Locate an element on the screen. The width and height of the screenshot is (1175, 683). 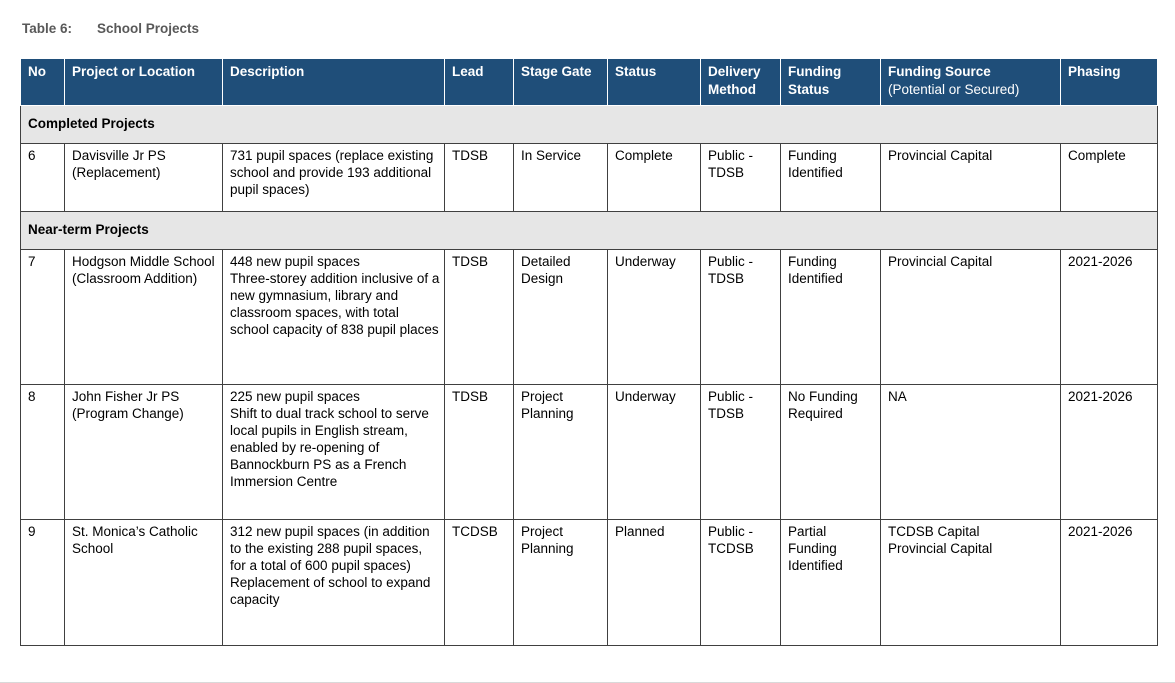
cell-funding_source: TCDSB Capital Provincial Capital is located at coordinates (970, 582).